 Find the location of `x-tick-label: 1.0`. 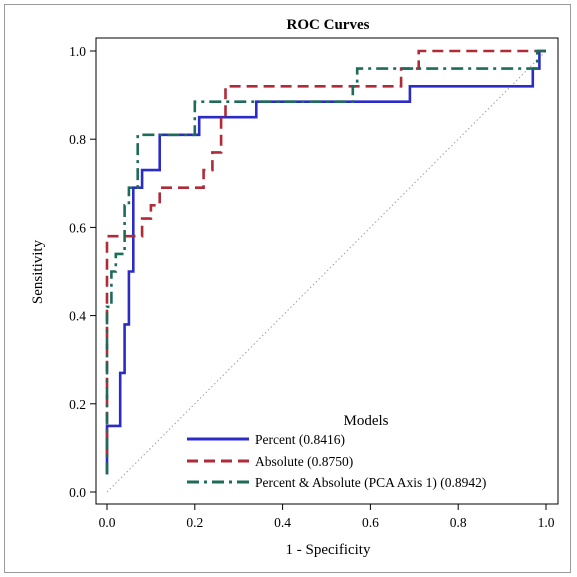

x-tick-label: 1.0 is located at coordinates (546, 522).